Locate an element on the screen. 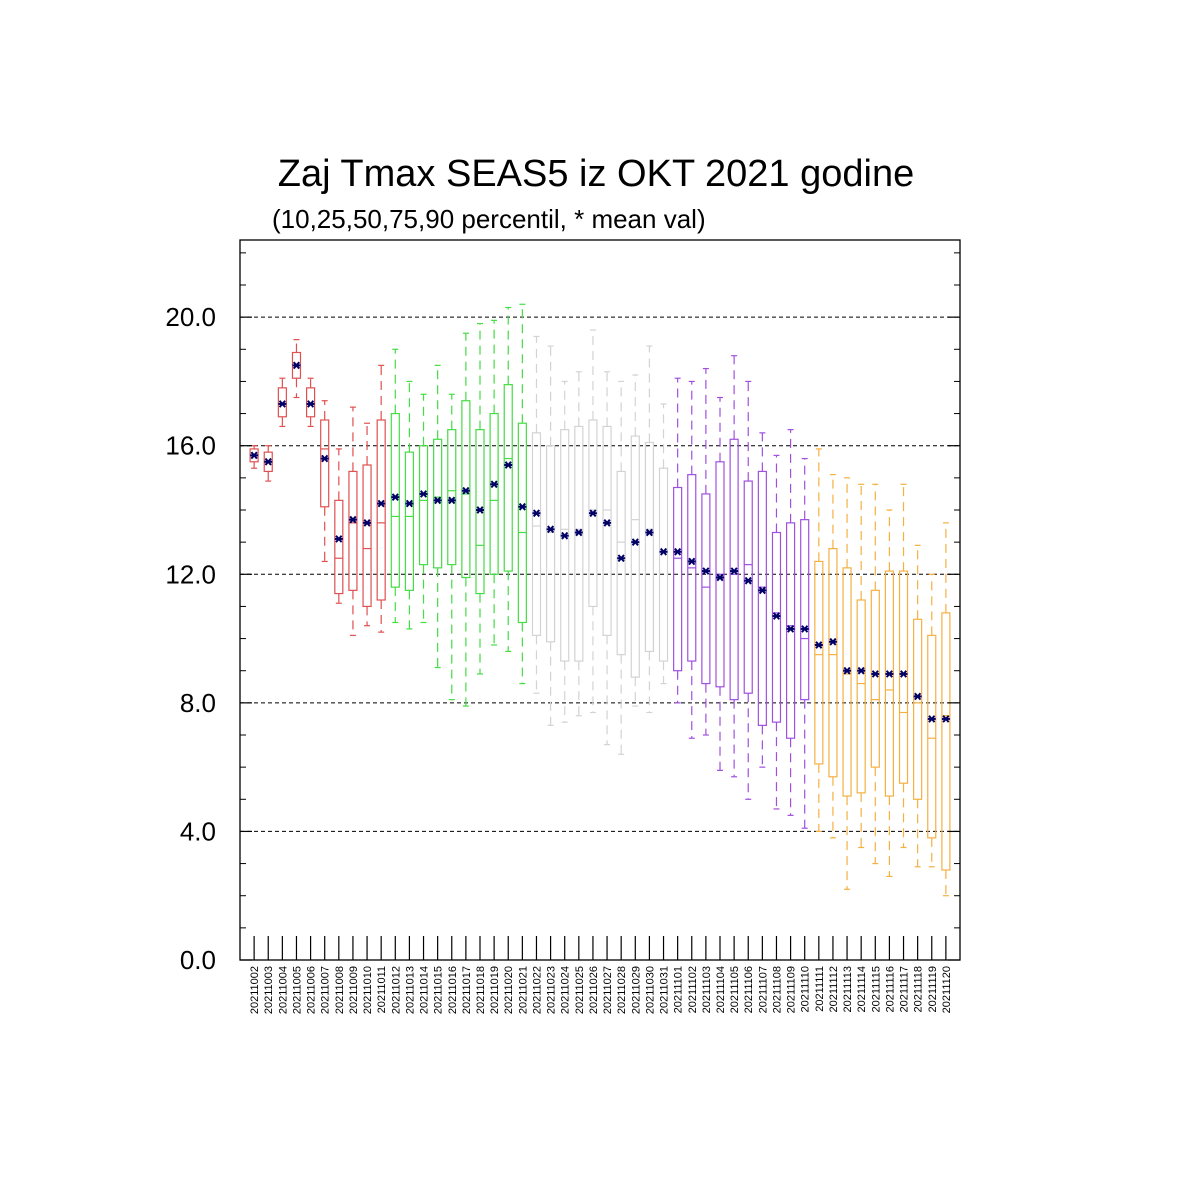 Image resolution: width=1200 pixels, height=1200 pixels. y-tick-label: 4.0 is located at coordinates (198, 831).